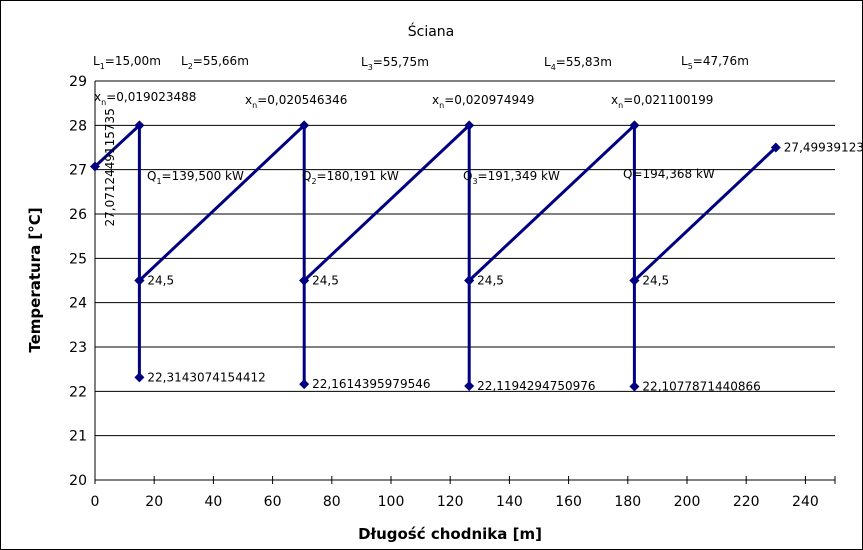 The height and width of the screenshot is (550, 863). I want to click on heat-flow-label: Q1=139,500 kW, so click(195, 177).